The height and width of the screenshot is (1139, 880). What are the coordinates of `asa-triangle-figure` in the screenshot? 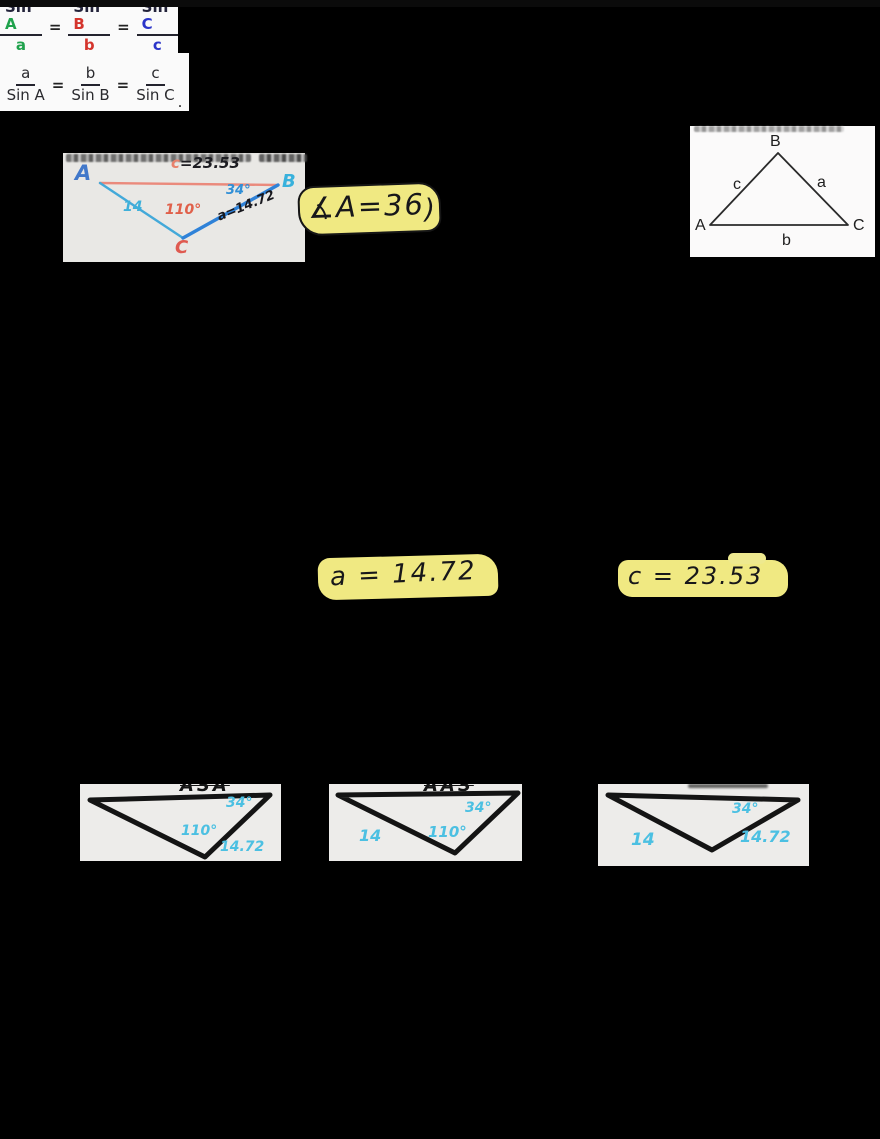 It's located at (180, 826).